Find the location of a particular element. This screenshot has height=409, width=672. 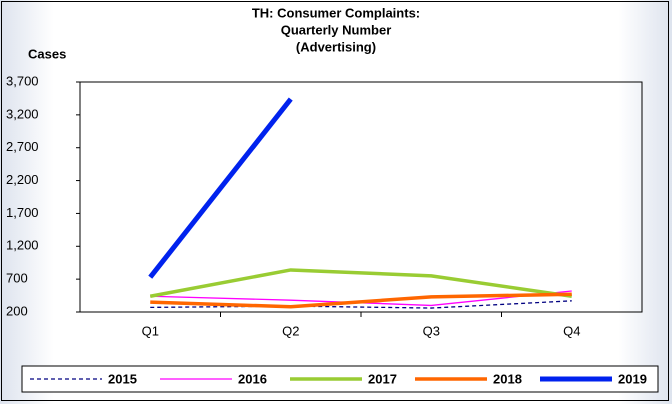

legend-label: 2017 is located at coordinates (382, 378).